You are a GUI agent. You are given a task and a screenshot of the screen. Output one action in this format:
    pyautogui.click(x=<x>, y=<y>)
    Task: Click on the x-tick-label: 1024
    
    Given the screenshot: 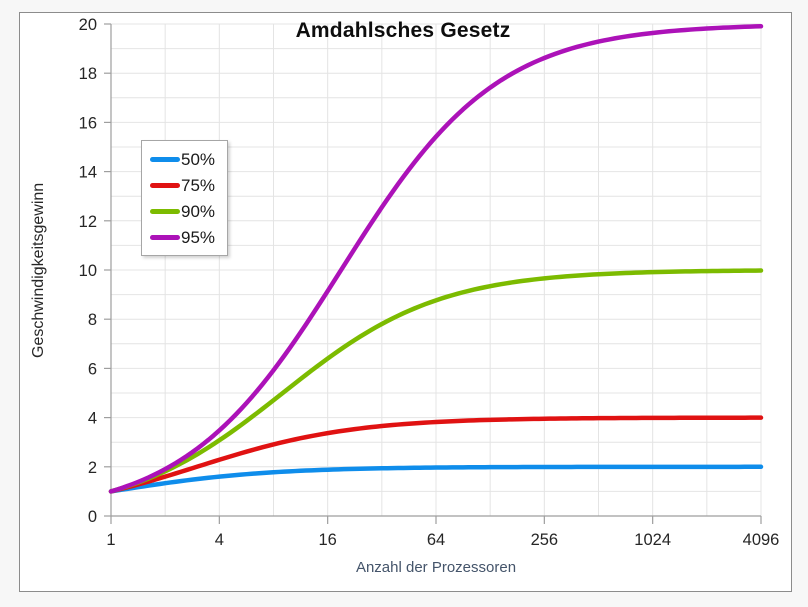 What is the action you would take?
    pyautogui.click(x=652, y=540)
    